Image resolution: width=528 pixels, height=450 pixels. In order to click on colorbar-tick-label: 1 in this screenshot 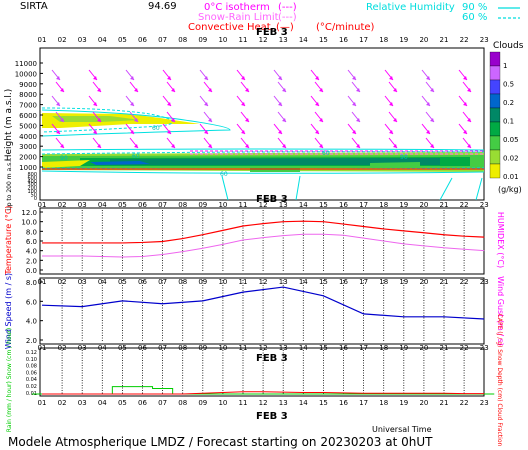, I will do `click(505, 66)`.